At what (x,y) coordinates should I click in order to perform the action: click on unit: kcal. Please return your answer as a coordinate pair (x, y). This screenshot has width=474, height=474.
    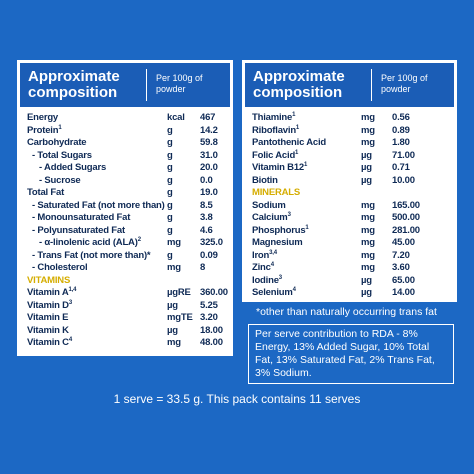
    Looking at the image, I should click on (176, 117).